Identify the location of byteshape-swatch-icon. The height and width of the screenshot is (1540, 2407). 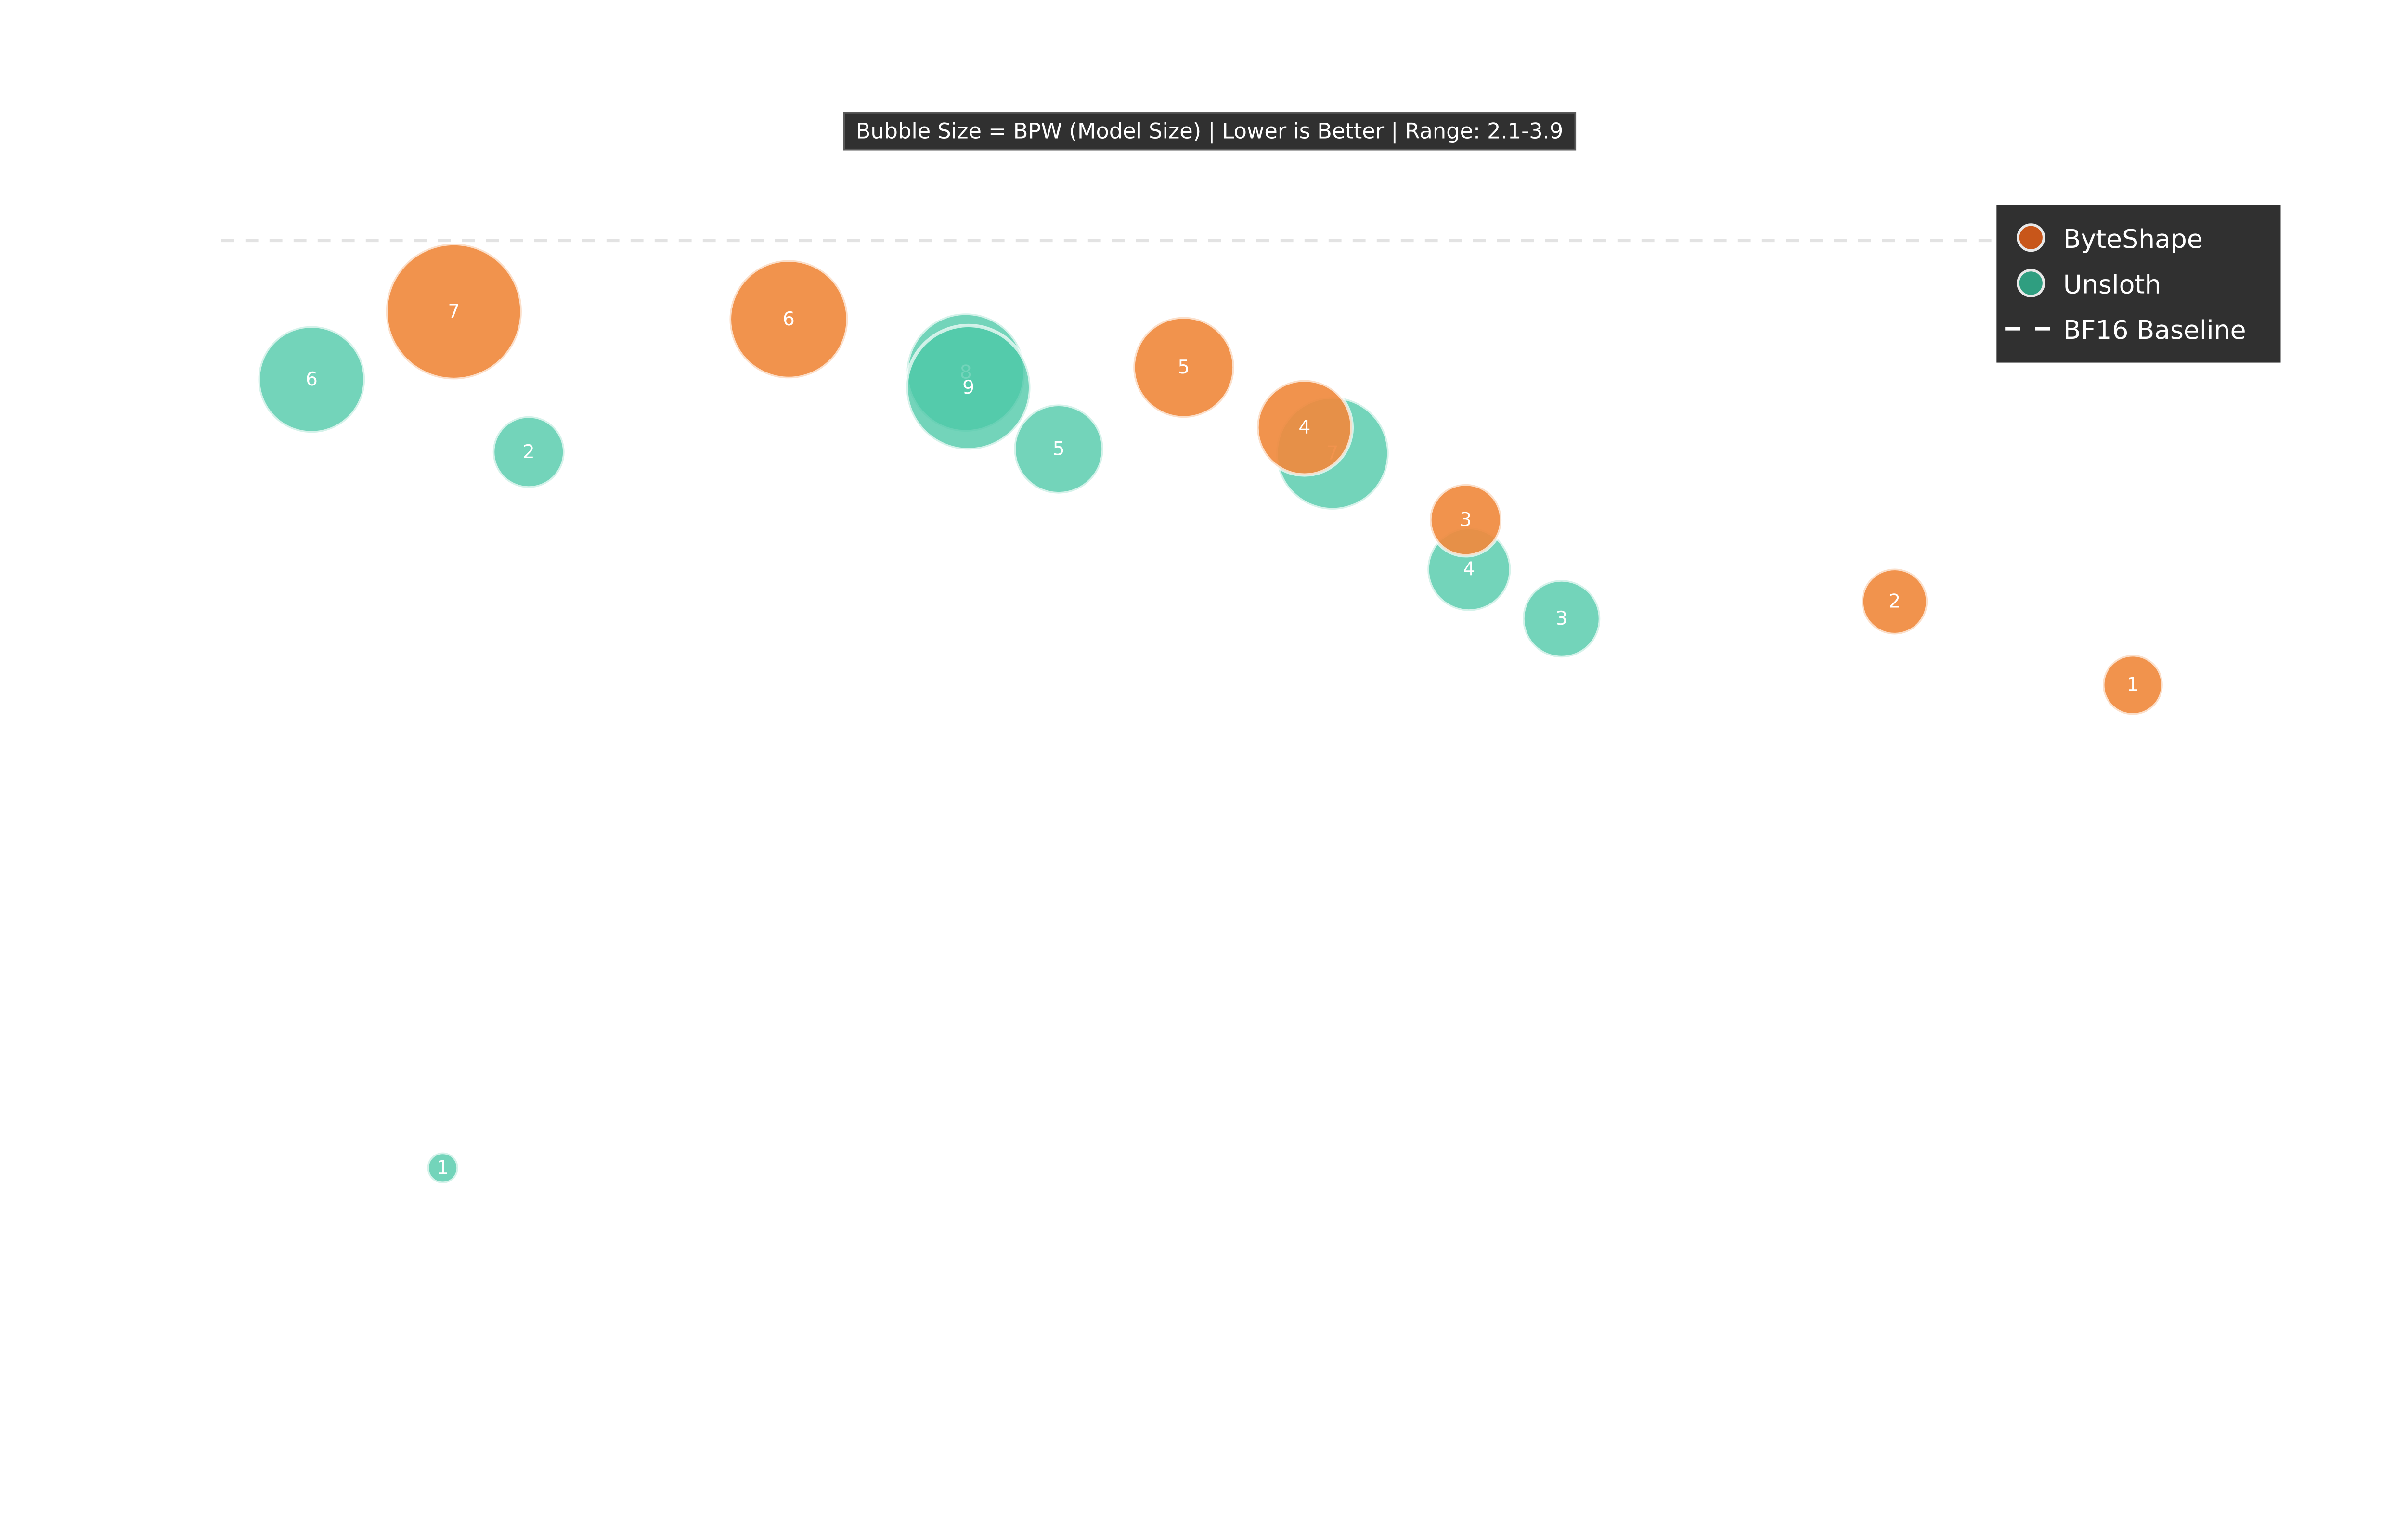
(2031, 237).